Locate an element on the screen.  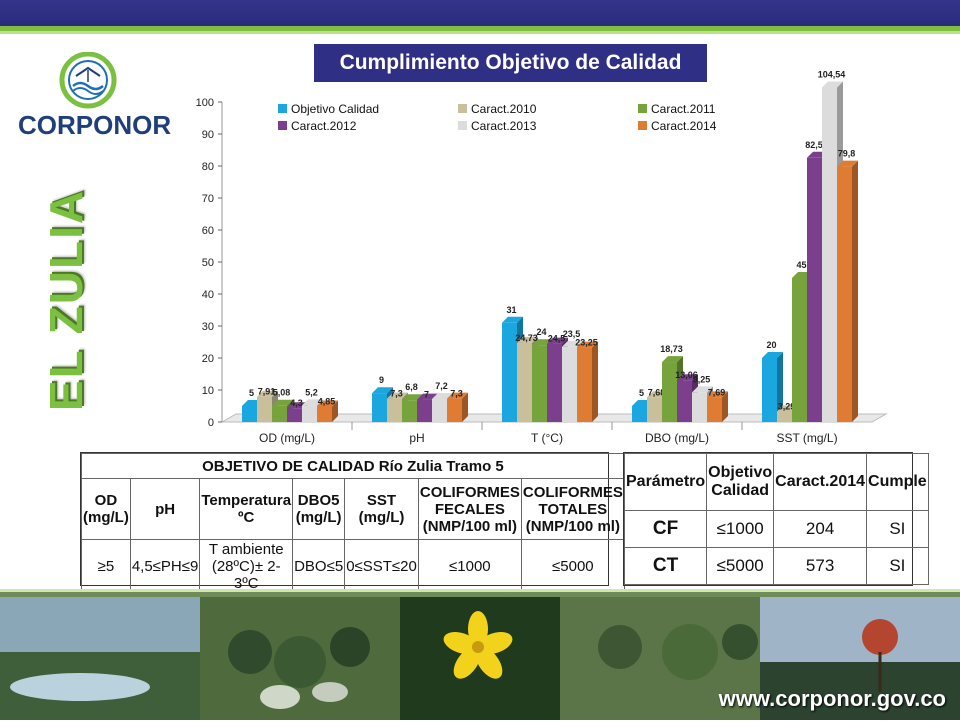
data-label: 7,2 is located at coordinates (441, 386).